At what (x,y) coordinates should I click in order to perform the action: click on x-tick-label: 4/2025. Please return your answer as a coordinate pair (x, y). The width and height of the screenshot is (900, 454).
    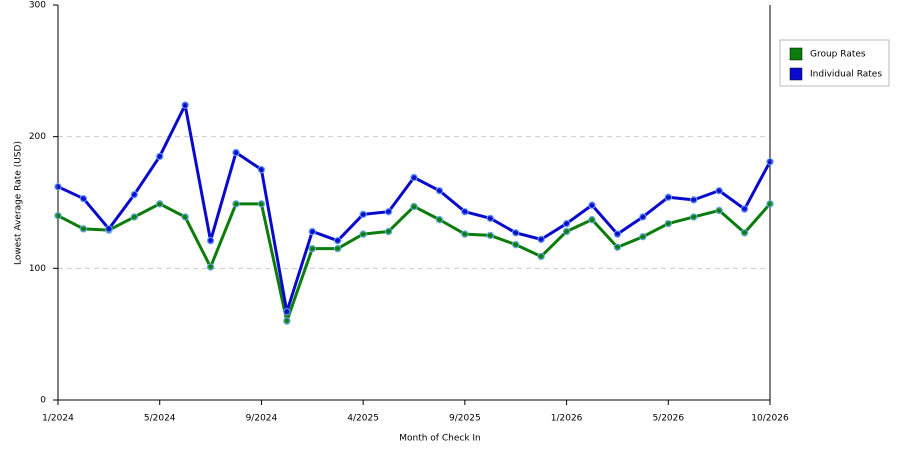
    Looking at the image, I should click on (363, 419).